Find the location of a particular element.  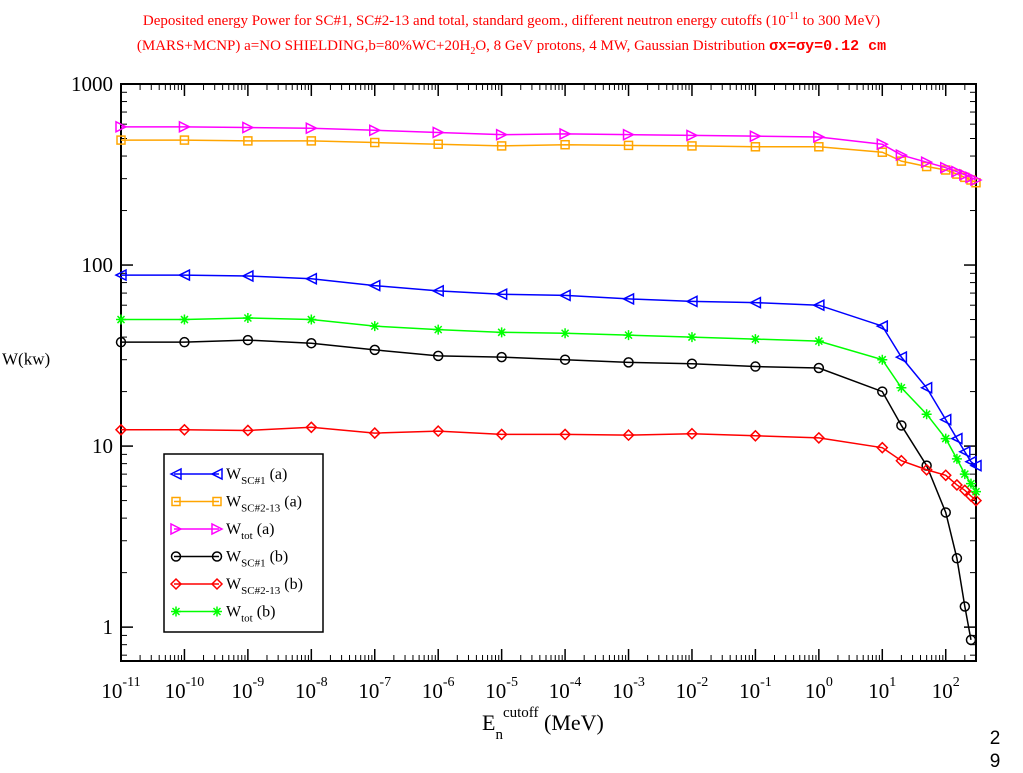

y-tick-label: 10 is located at coordinates (102, 446).